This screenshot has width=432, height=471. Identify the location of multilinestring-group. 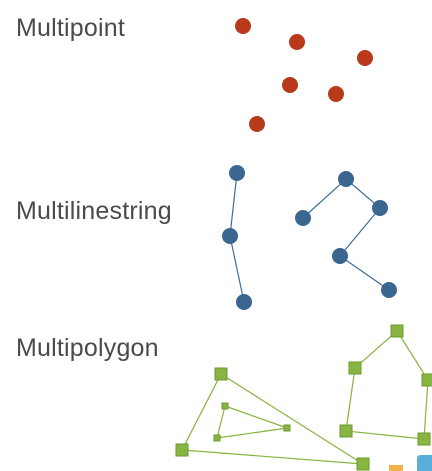
(309, 237).